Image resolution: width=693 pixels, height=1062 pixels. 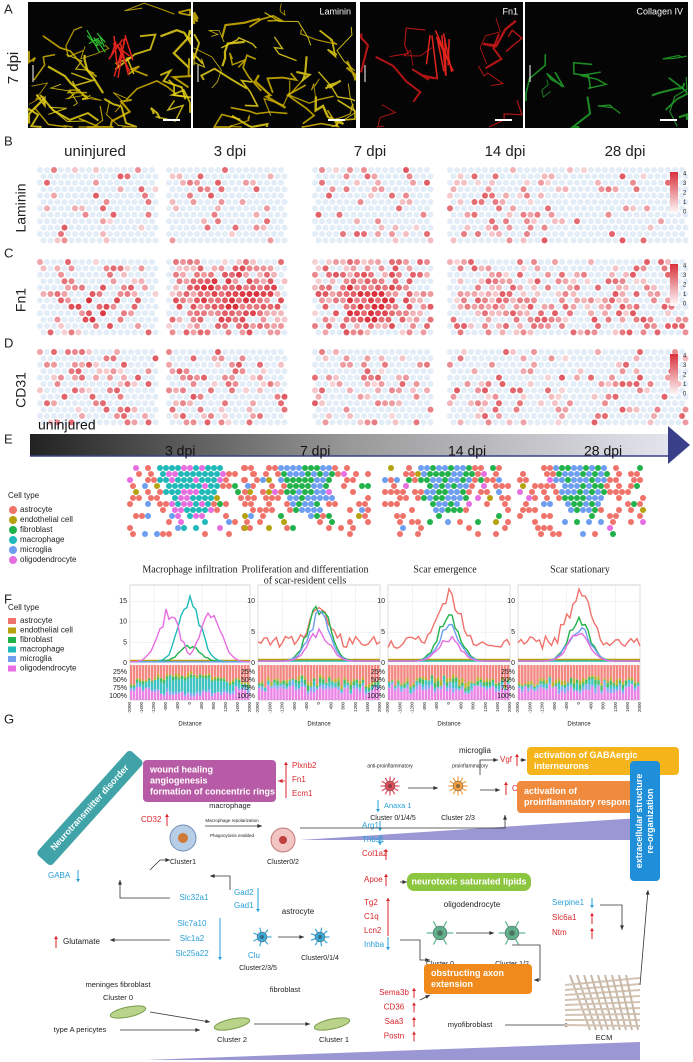 What do you see at coordinates (335, 11) in the screenshot?
I see `channel-label: Laminin` at bounding box center [335, 11].